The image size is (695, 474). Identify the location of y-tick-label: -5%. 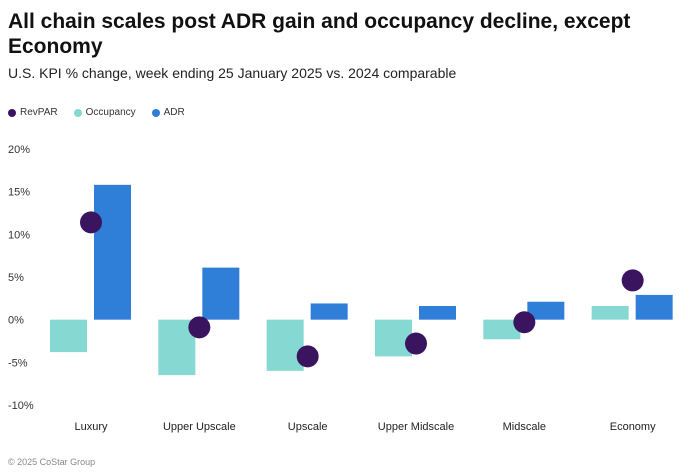
(18, 363).